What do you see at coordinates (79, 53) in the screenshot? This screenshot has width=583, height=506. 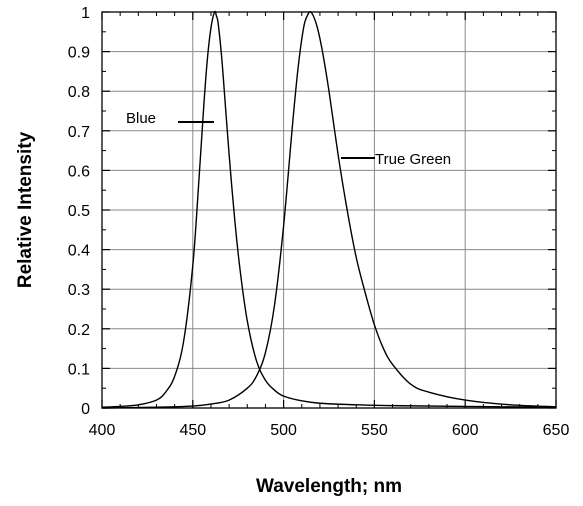 I see `y-tick-label: 0.9` at bounding box center [79, 53].